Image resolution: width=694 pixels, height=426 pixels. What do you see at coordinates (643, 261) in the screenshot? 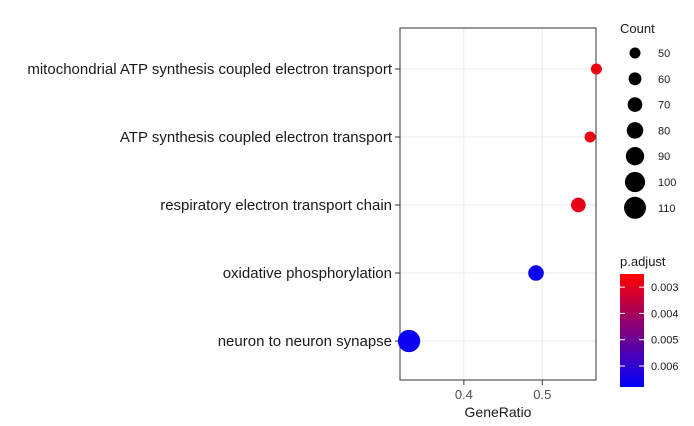
I see `p-adjust-legend-title: p.adjust` at bounding box center [643, 261].